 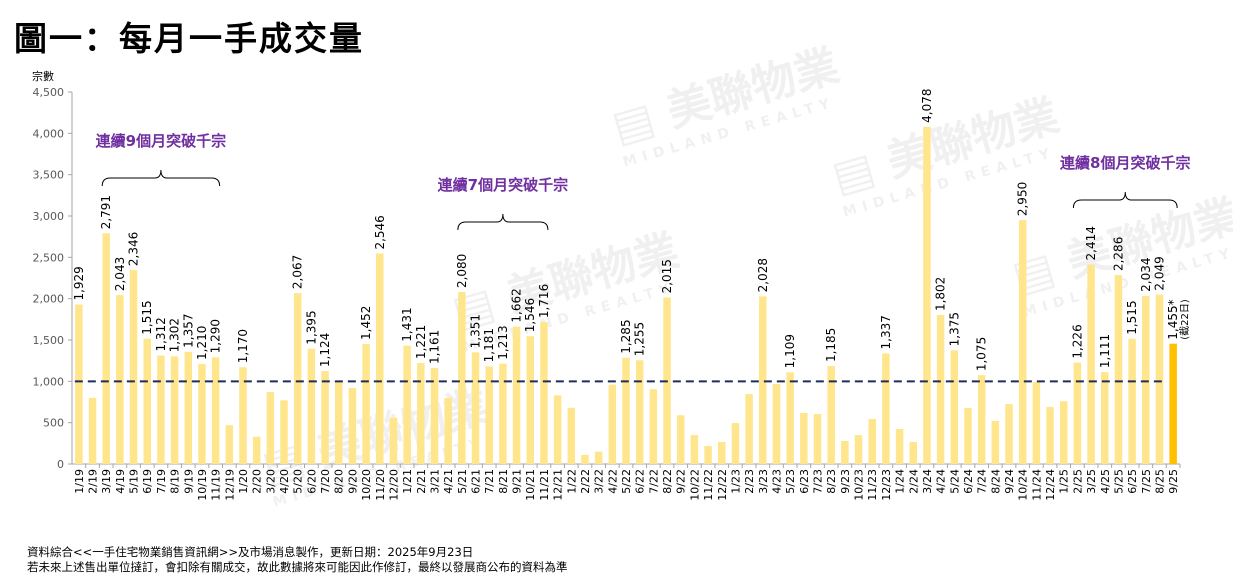 What do you see at coordinates (503, 481) in the screenshot?
I see `x-tick-label: 8/21` at bounding box center [503, 481].